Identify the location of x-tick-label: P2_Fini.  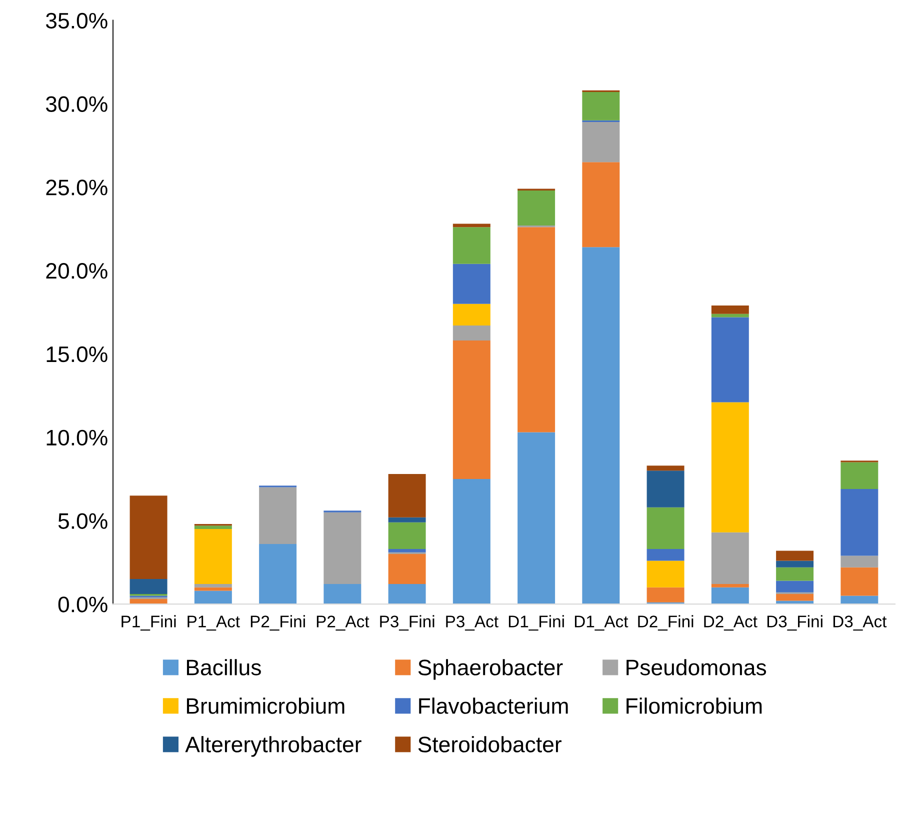
(277, 623).